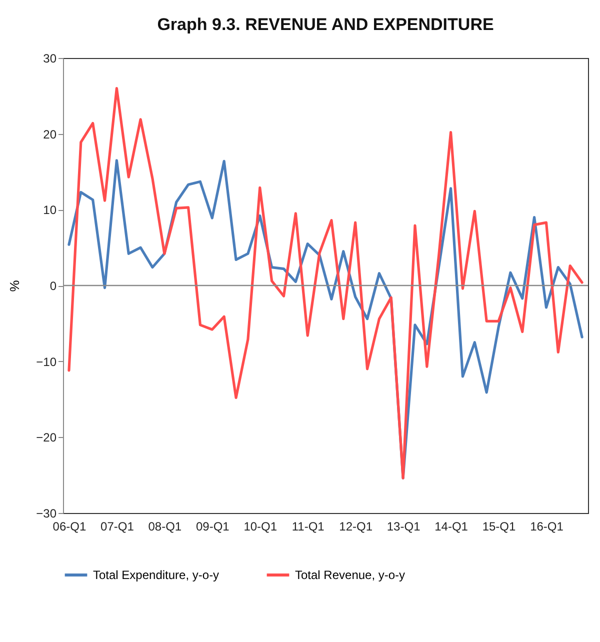 Image resolution: width=600 pixels, height=642 pixels. I want to click on legend-label: Total Expenditure, y-o-y, so click(156, 575).